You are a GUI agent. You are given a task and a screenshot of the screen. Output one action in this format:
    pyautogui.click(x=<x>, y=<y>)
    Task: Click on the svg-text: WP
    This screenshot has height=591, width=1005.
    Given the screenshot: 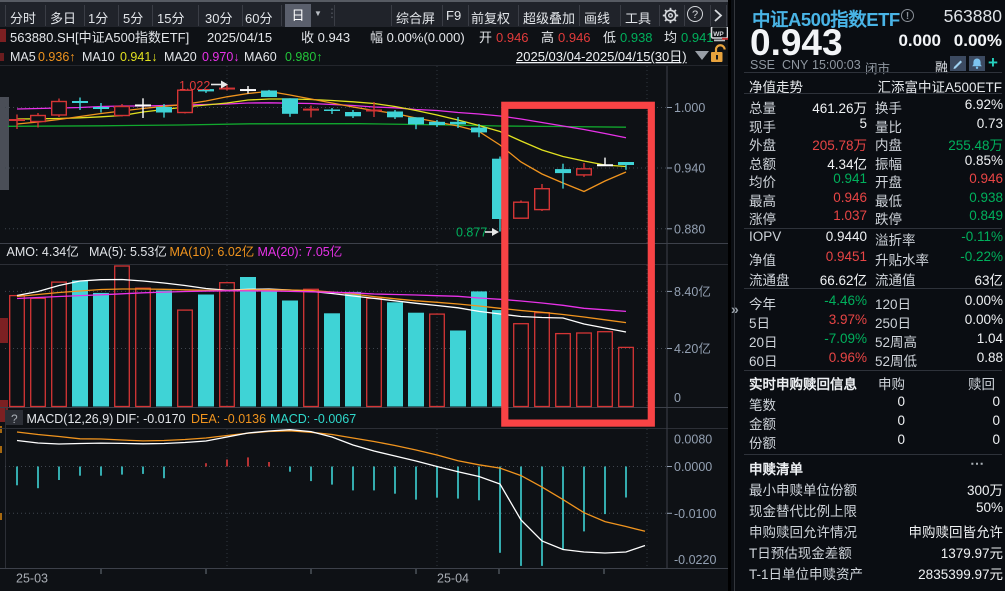 What is the action you would take?
    pyautogui.click(x=718, y=34)
    